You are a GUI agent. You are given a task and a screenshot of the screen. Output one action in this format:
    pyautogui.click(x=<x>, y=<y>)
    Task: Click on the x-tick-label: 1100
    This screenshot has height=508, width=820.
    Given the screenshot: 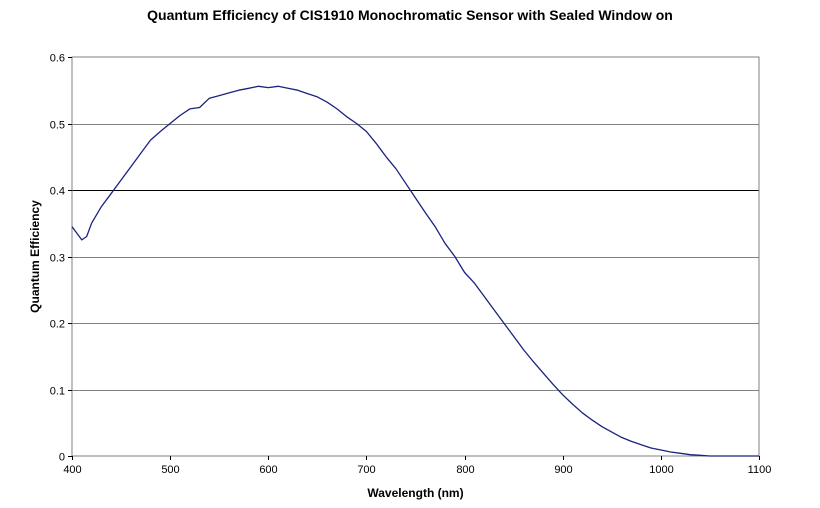 What is the action you would take?
    pyautogui.click(x=760, y=470)
    